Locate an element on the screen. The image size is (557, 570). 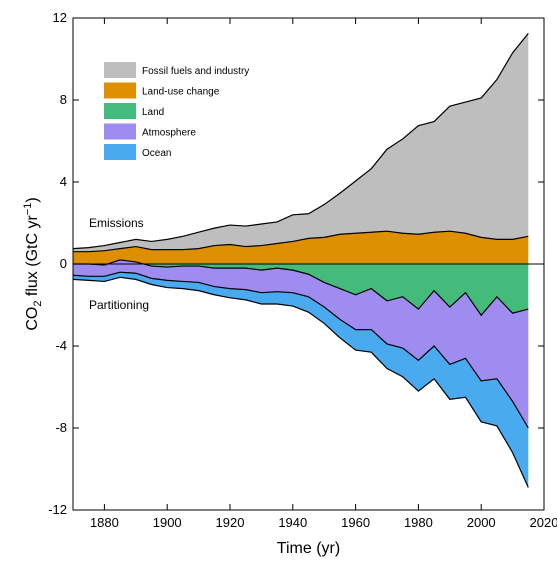
line-land-bottom is located at coordinates (301, 288).